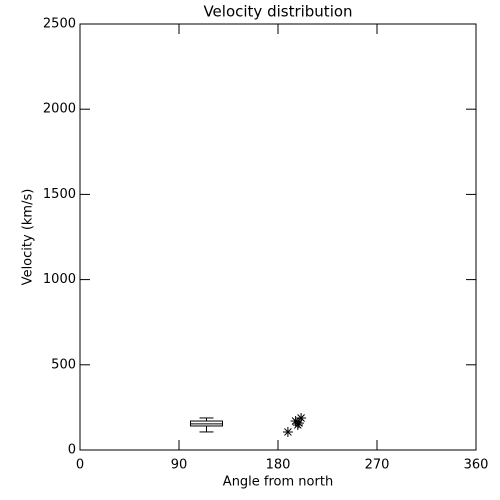  Describe the element at coordinates (277, 12) in the screenshot. I see `chart-title: Velocity distribution` at that location.